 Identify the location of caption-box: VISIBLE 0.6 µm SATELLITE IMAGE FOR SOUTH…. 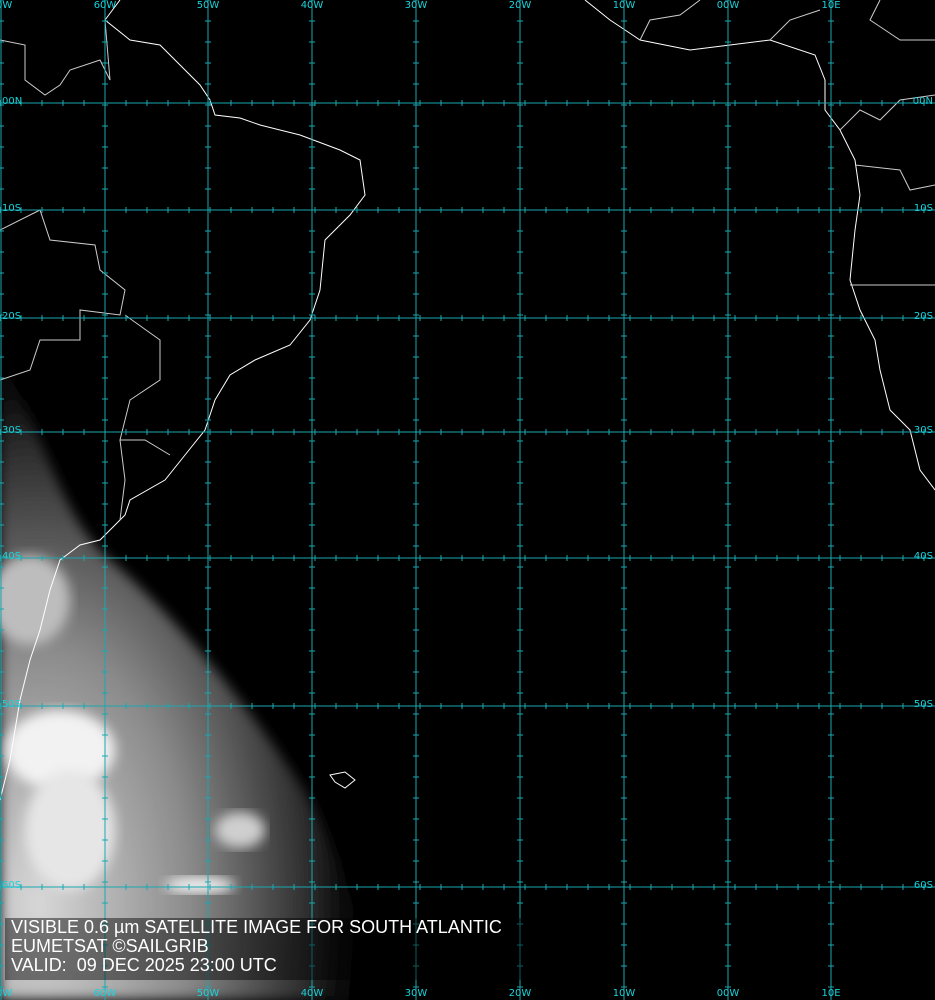
(280, 949).